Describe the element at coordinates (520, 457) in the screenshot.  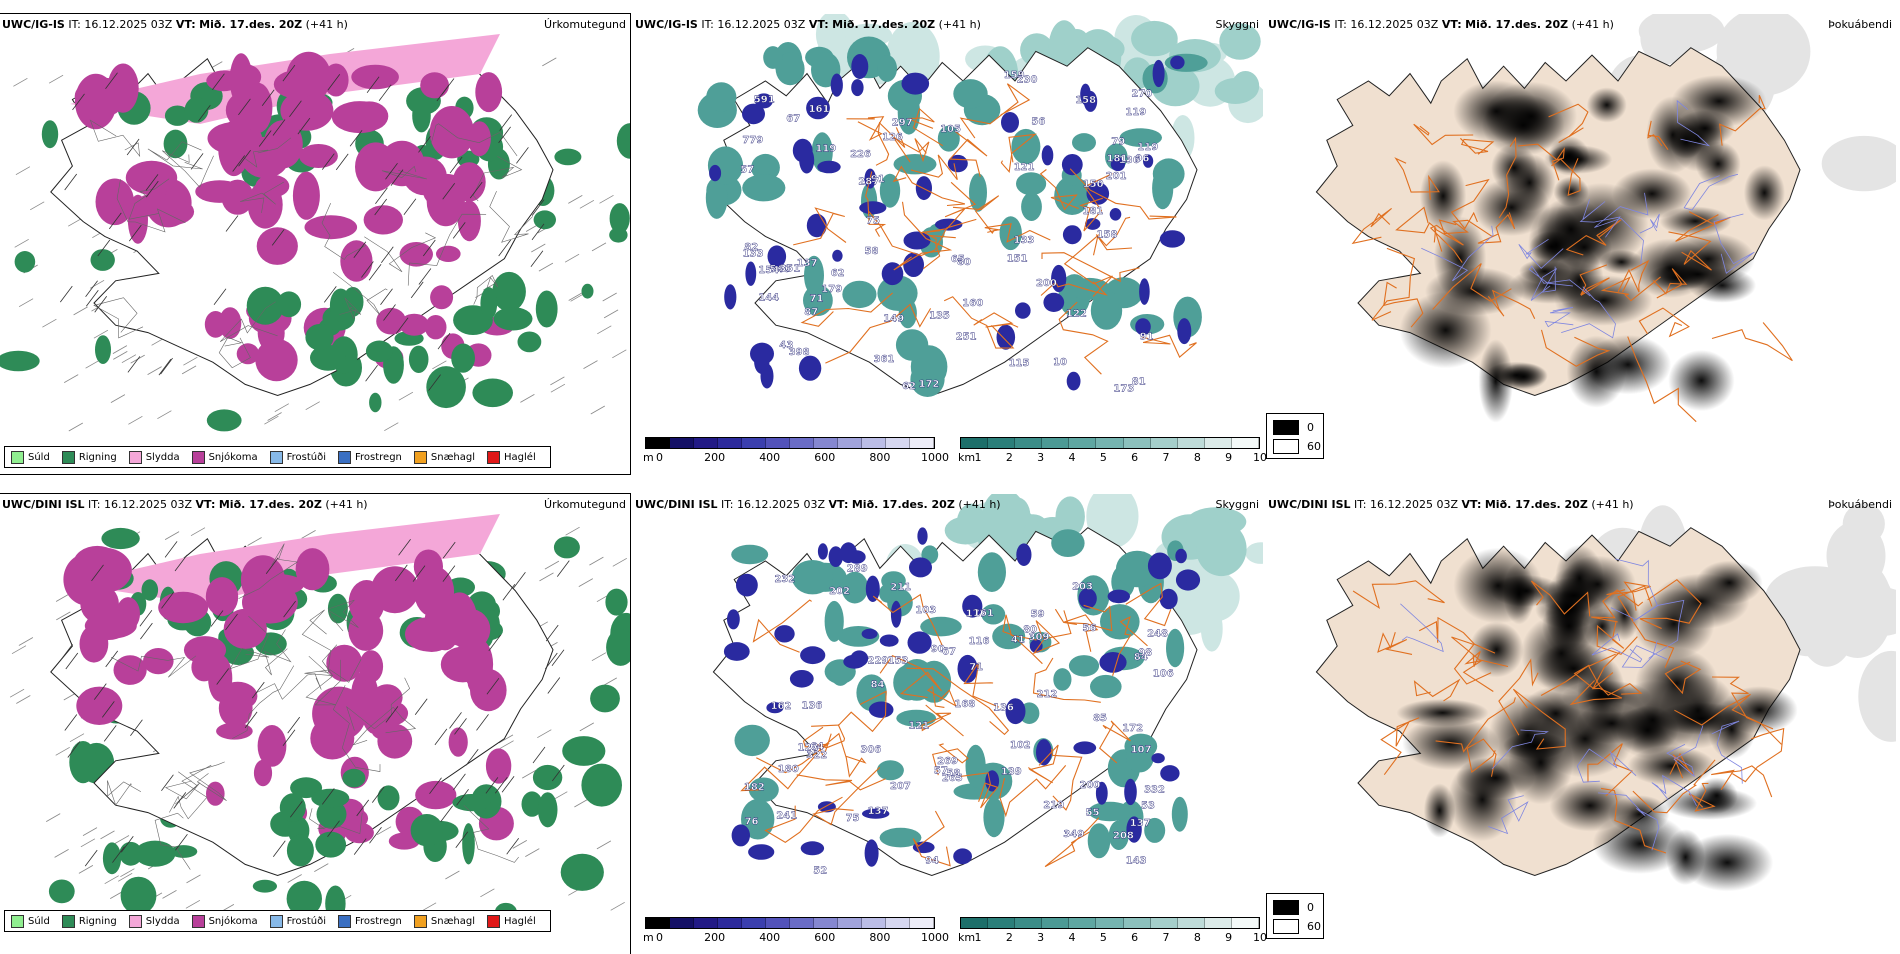
I see `legend-label: Haglél` at that location.